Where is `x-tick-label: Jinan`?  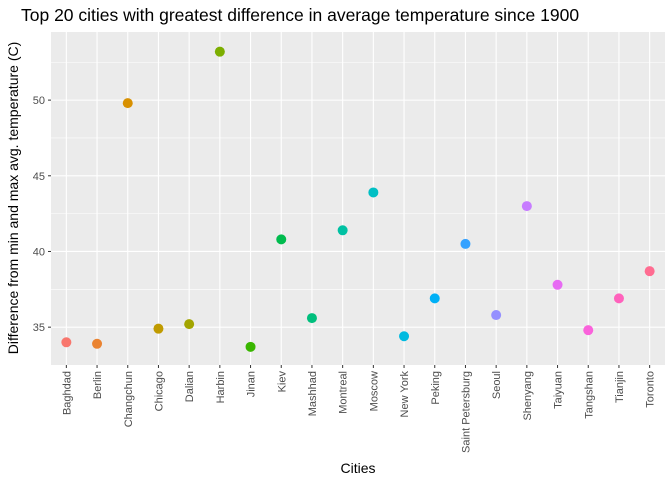 x-tick-label: Jinan is located at coordinates (252, 384).